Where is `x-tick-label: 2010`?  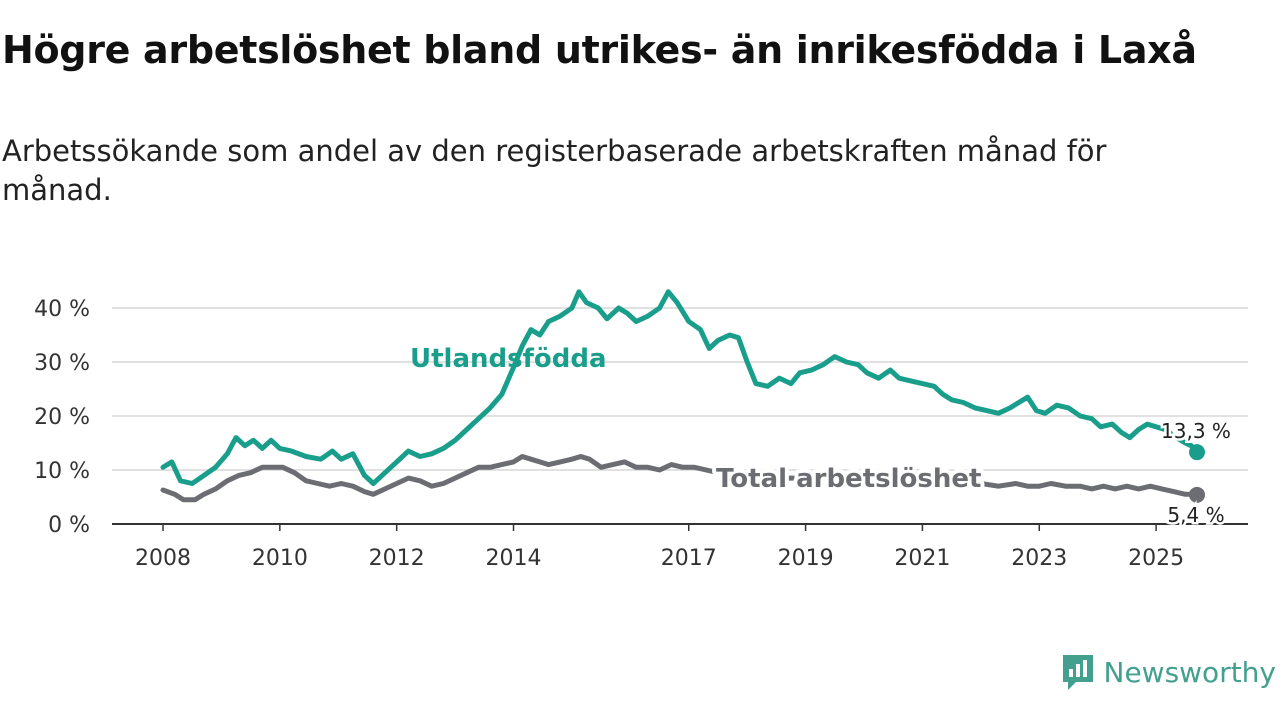
x-tick-label: 2010 is located at coordinates (280, 558).